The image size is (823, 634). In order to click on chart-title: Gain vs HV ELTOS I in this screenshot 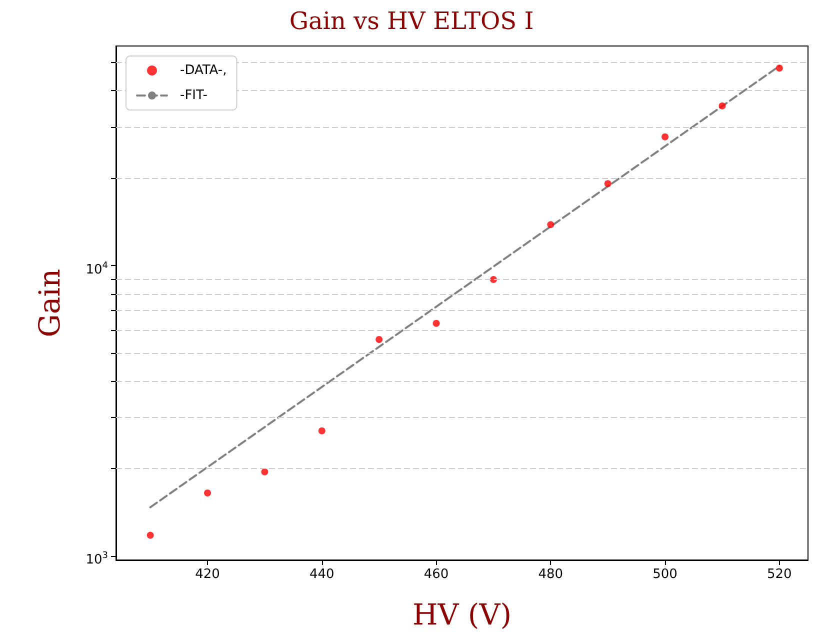, I will do `click(411, 21)`.